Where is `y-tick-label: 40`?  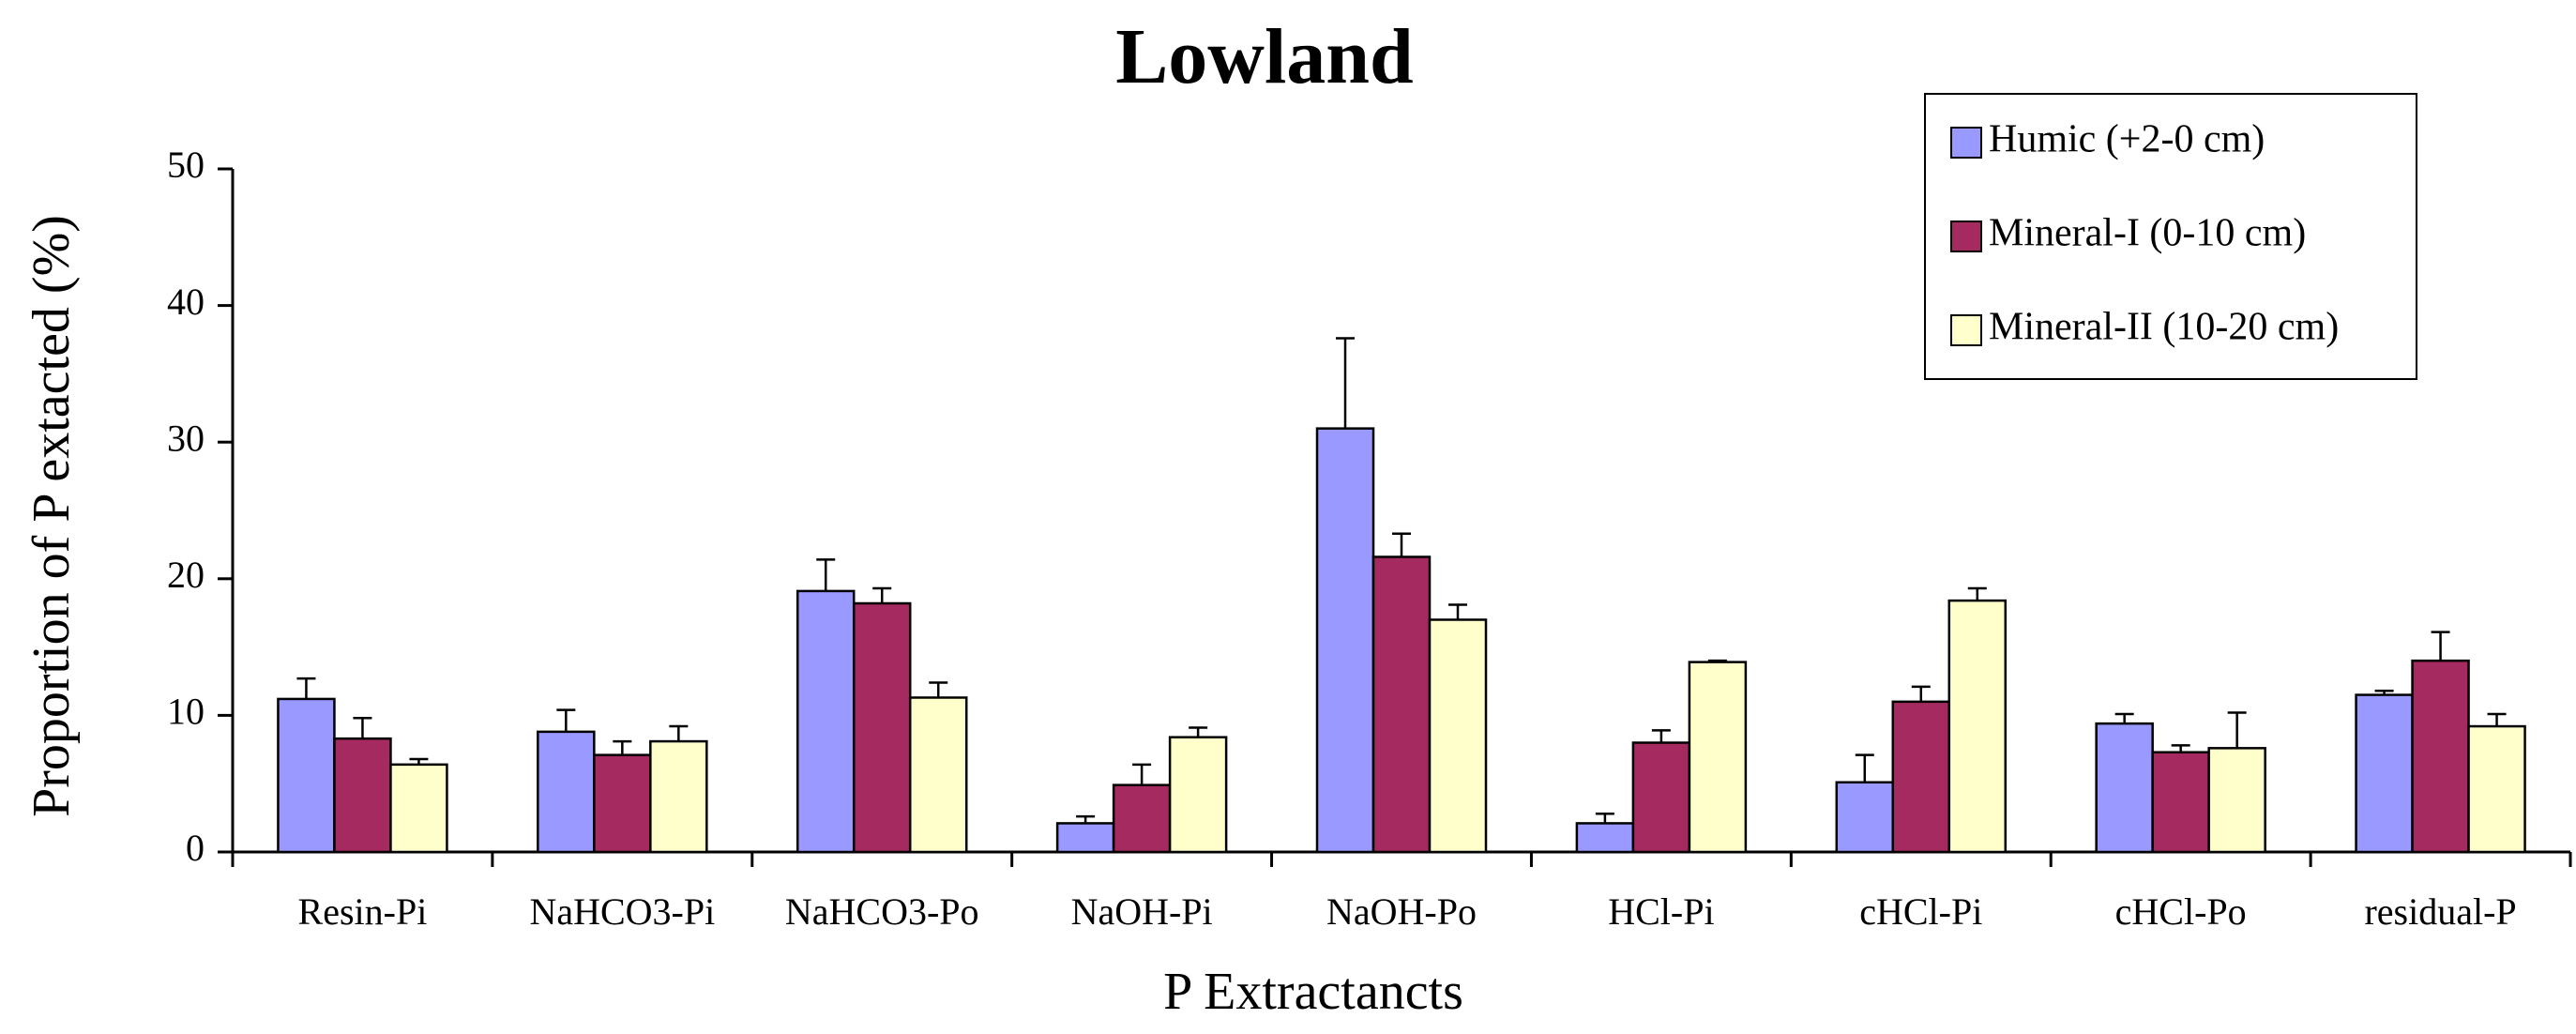
y-tick-label: 40 is located at coordinates (186, 302).